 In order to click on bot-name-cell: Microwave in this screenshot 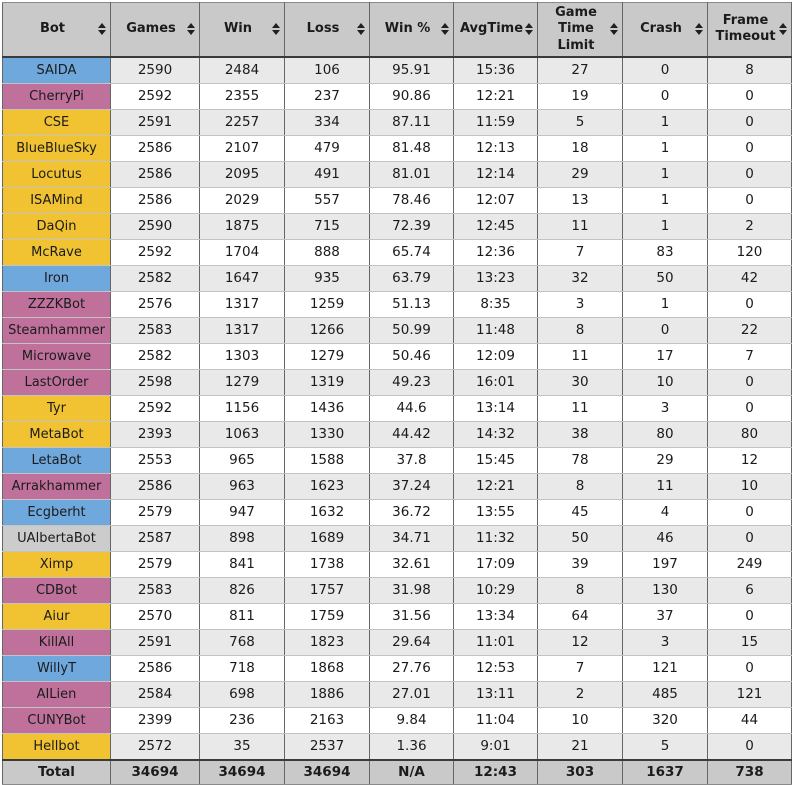, I will do `click(56, 356)`.